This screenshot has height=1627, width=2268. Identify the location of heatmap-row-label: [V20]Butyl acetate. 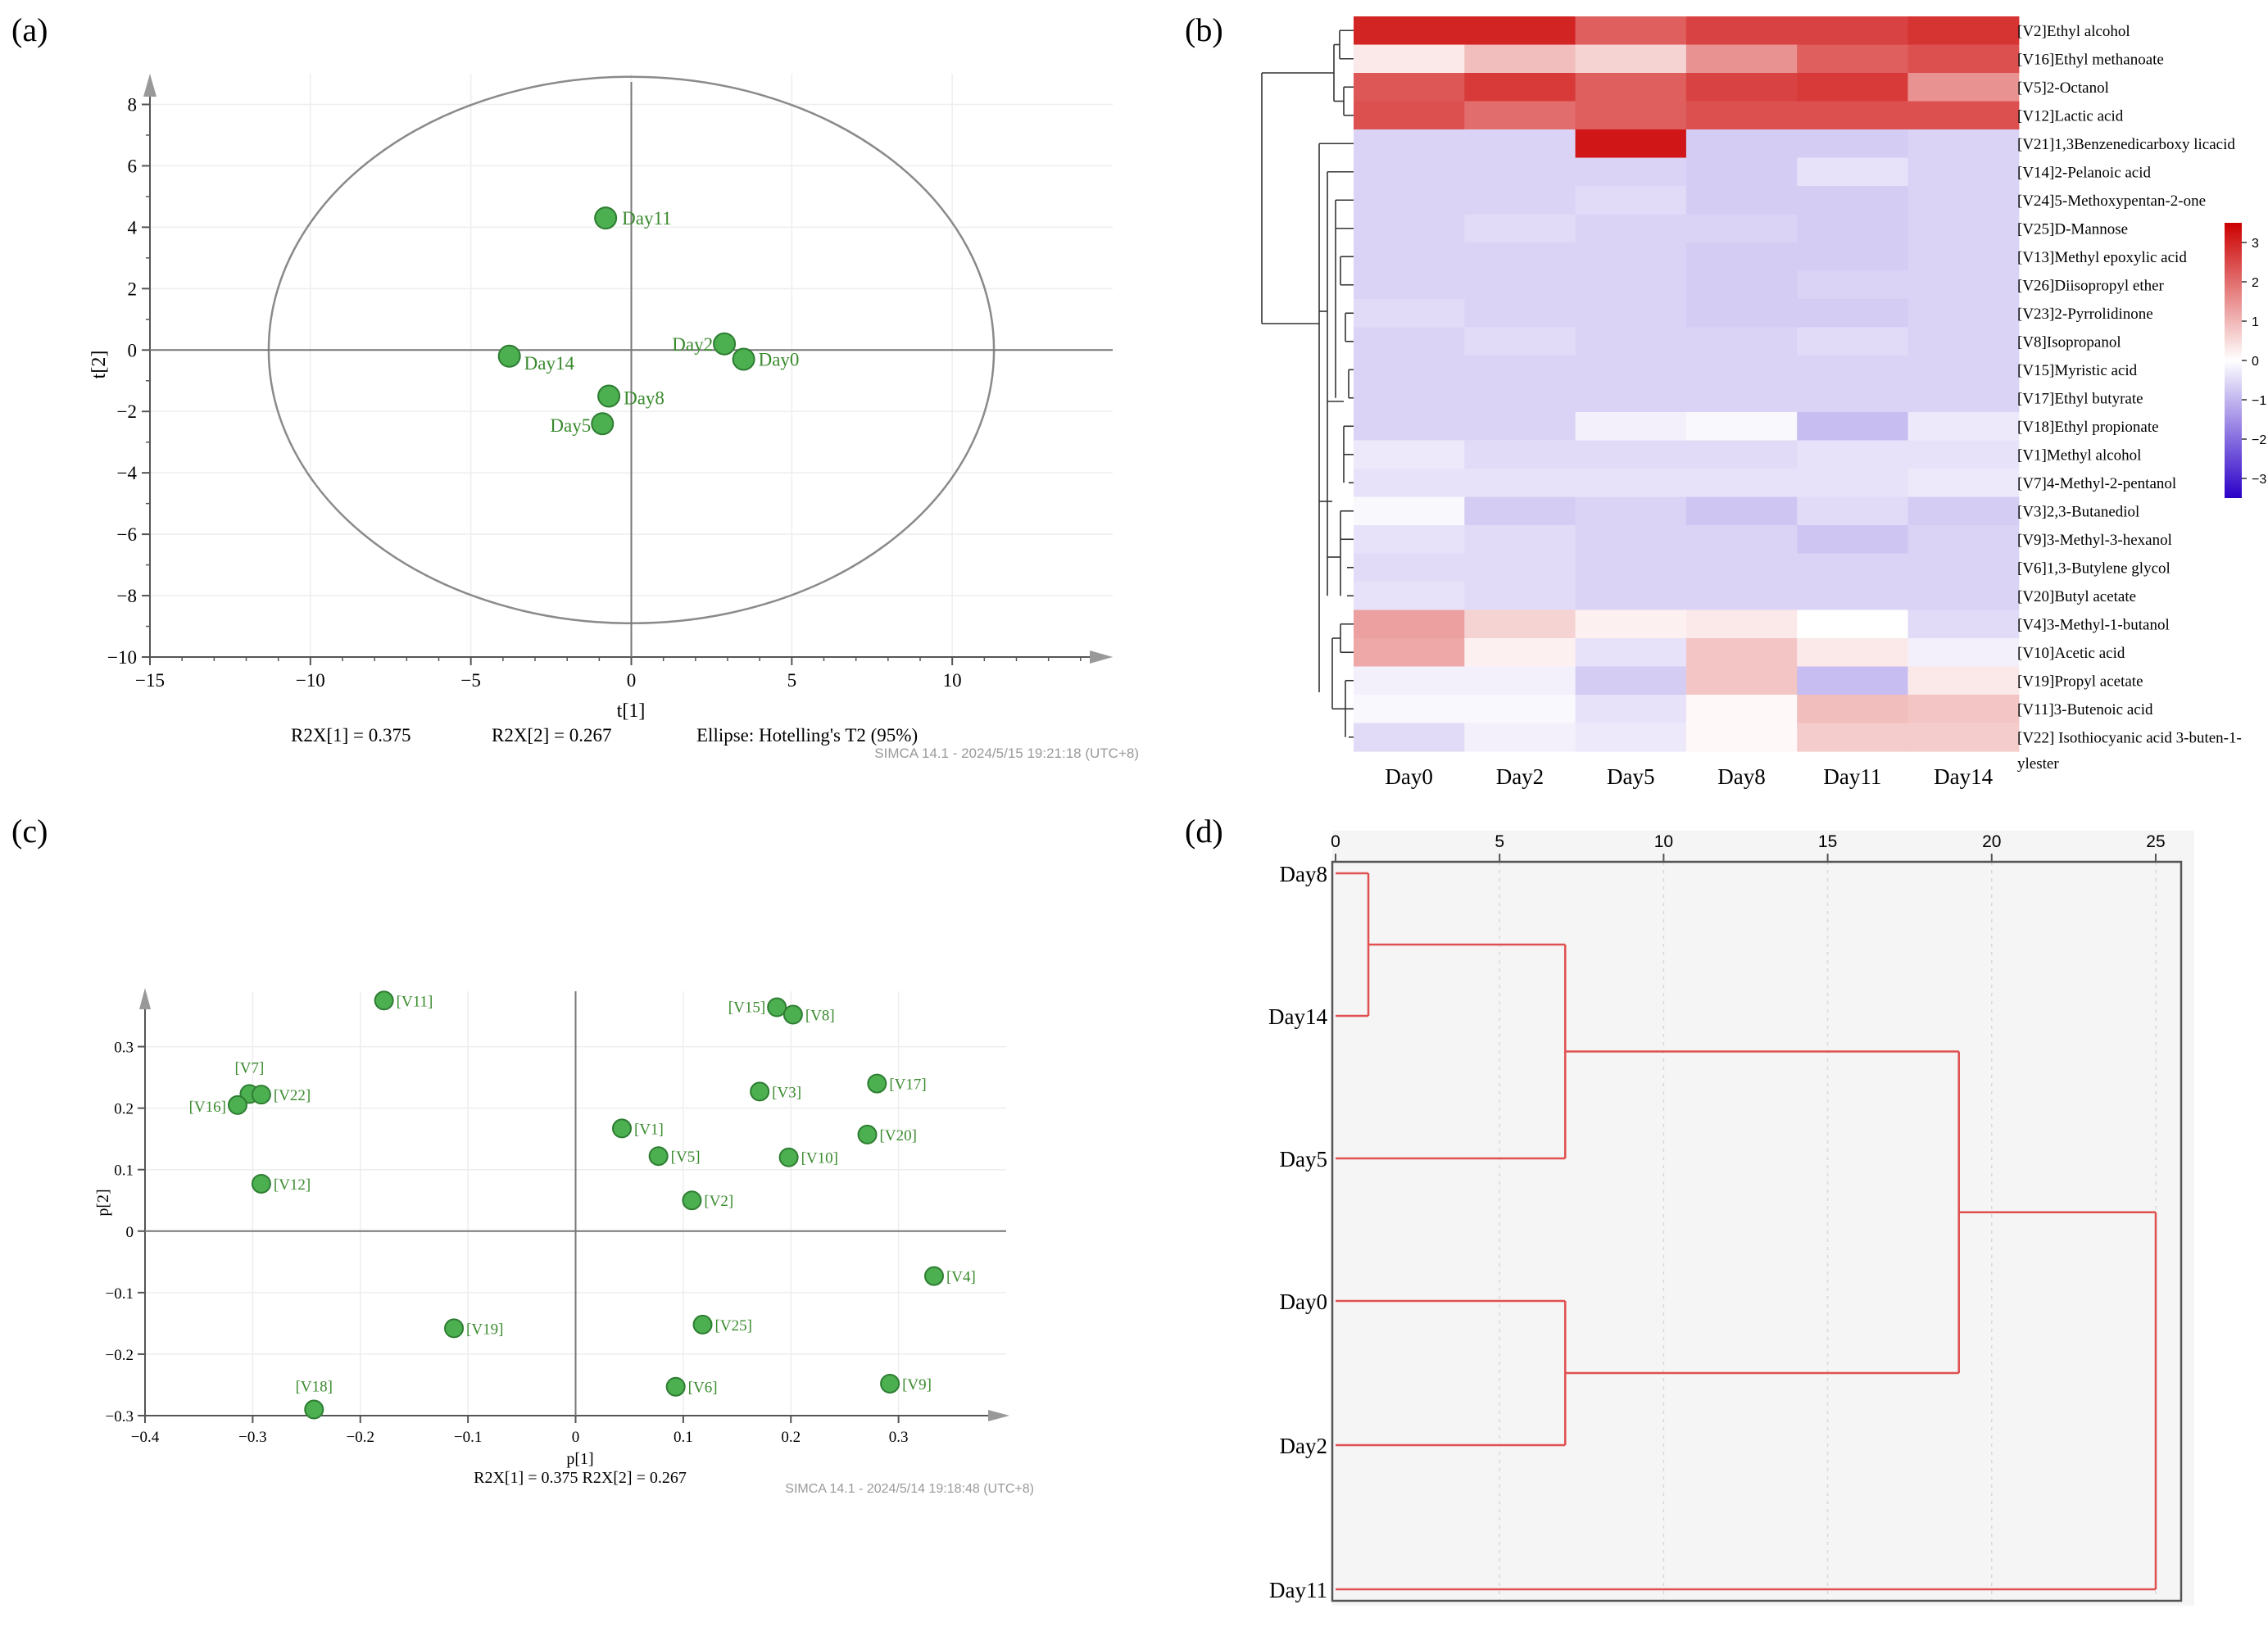
(2076, 597).